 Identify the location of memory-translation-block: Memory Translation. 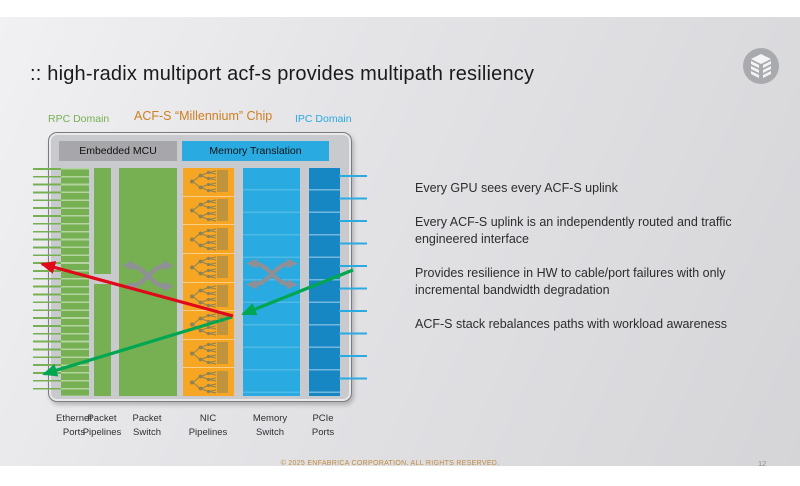
(255, 151).